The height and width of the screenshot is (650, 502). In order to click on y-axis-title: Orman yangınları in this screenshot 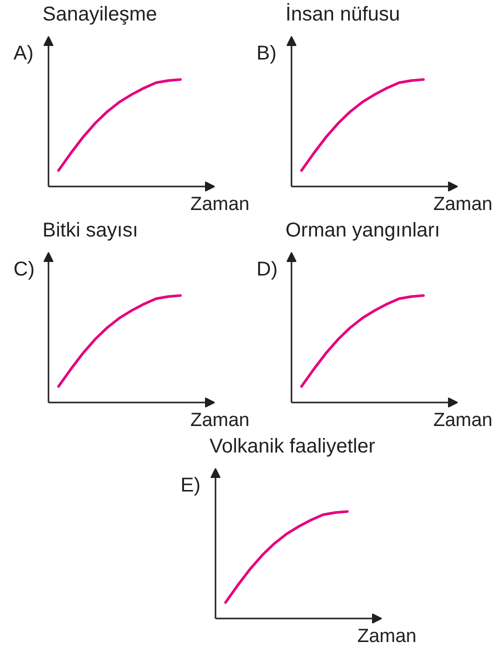, I will do `click(363, 231)`.